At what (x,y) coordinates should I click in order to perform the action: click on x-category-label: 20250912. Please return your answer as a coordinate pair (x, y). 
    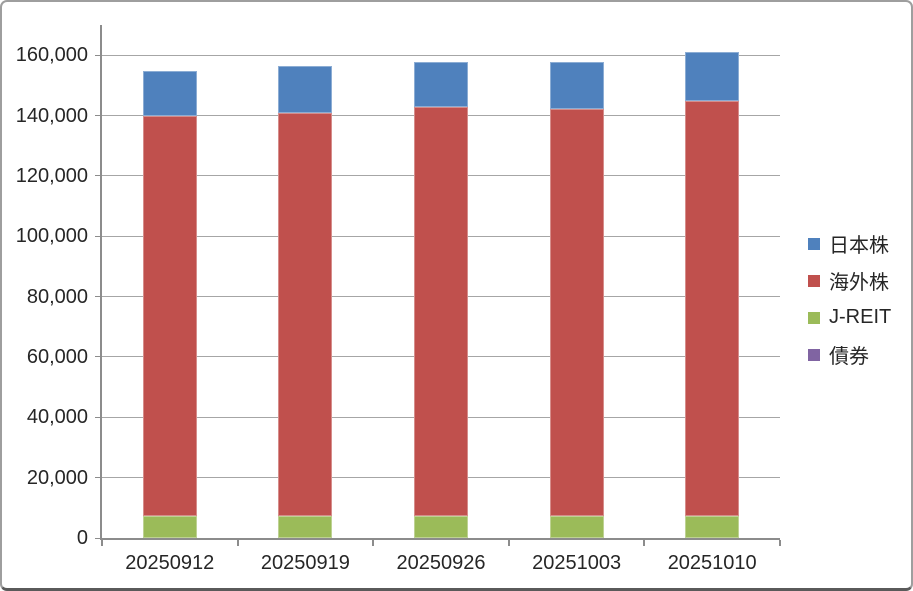
    Looking at the image, I should click on (170, 563).